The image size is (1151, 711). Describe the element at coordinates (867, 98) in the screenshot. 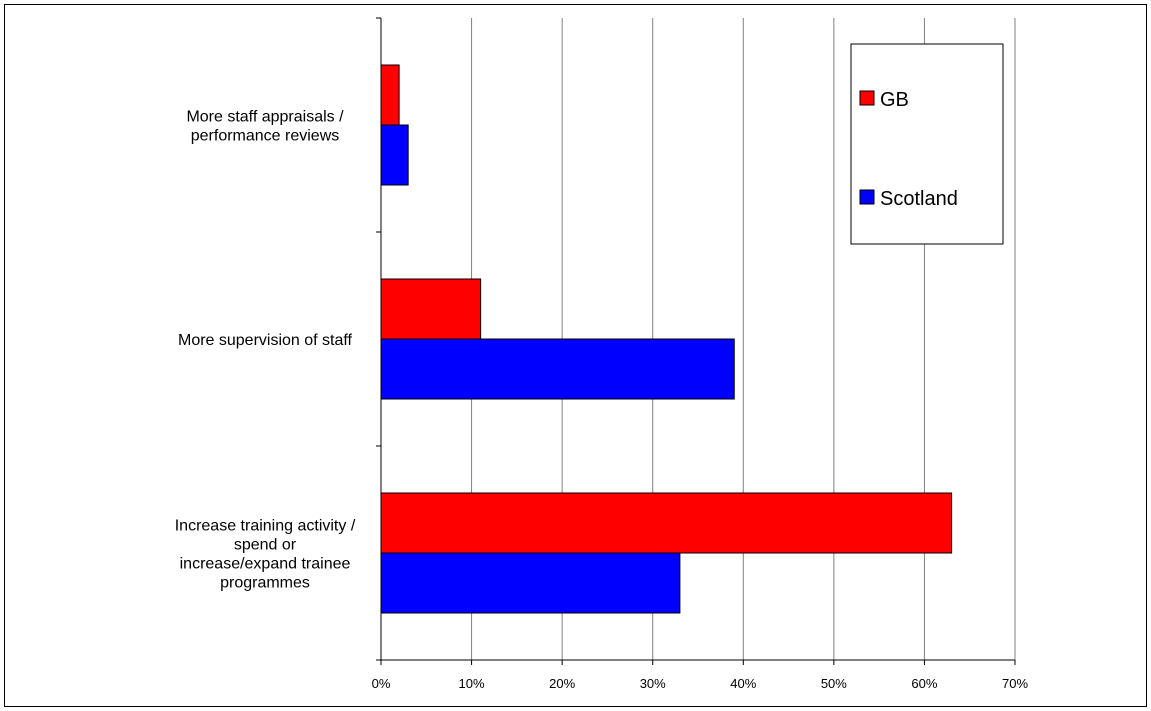

I see `legend-swatch-gb` at that location.